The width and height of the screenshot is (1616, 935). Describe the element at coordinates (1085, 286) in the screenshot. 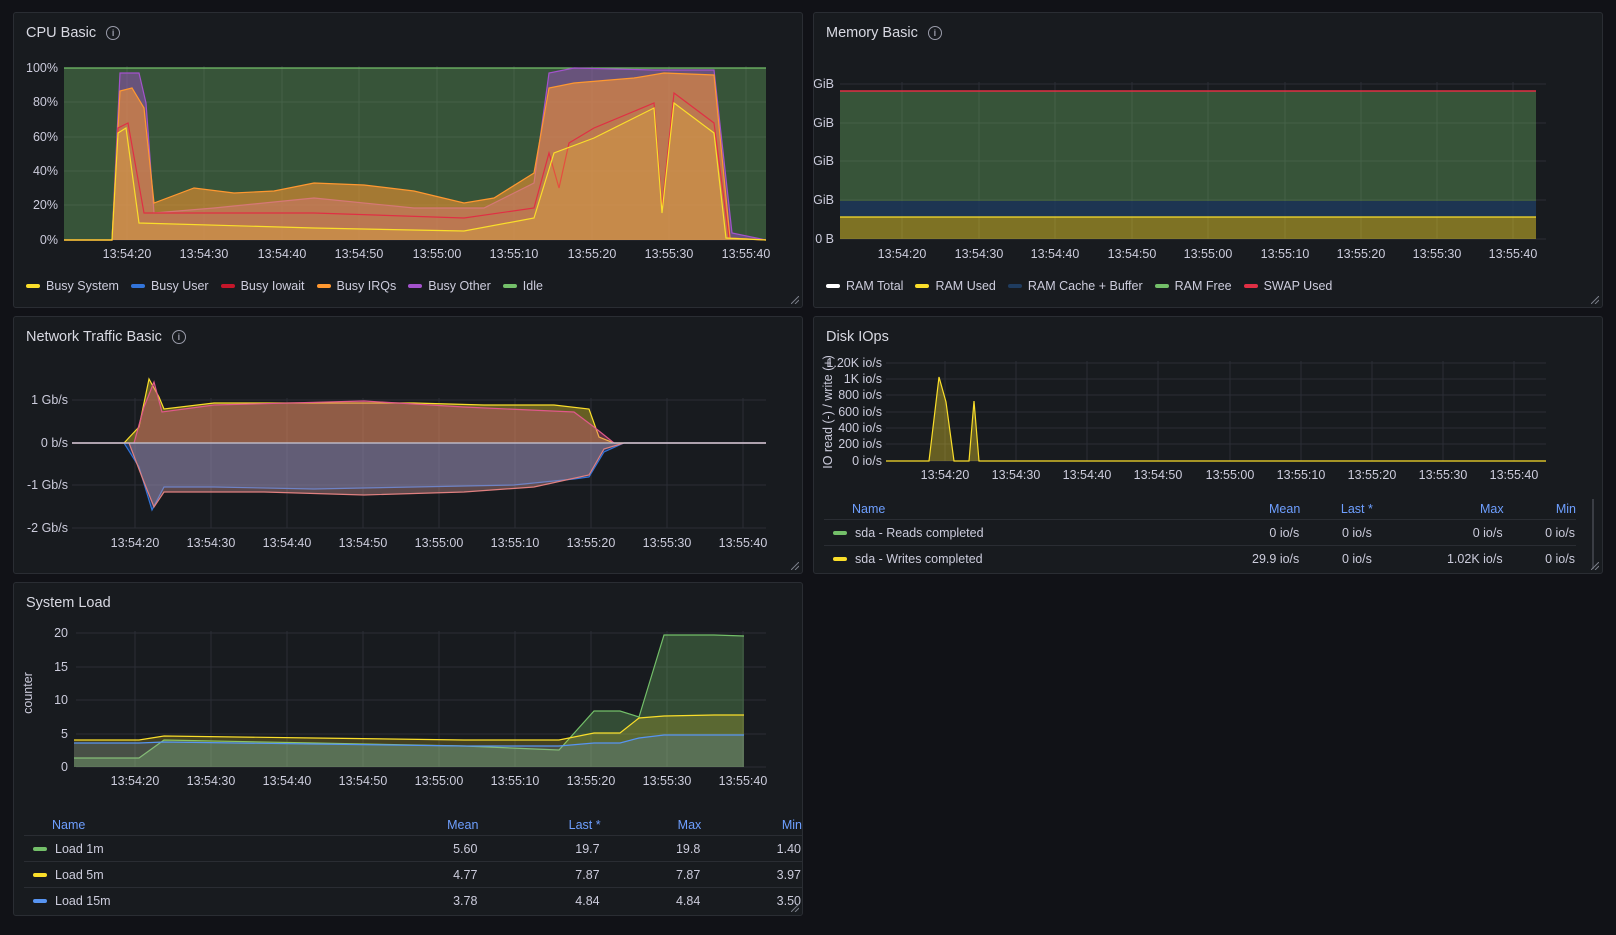

I see `legend-label: RAM Cache + Buffer` at that location.